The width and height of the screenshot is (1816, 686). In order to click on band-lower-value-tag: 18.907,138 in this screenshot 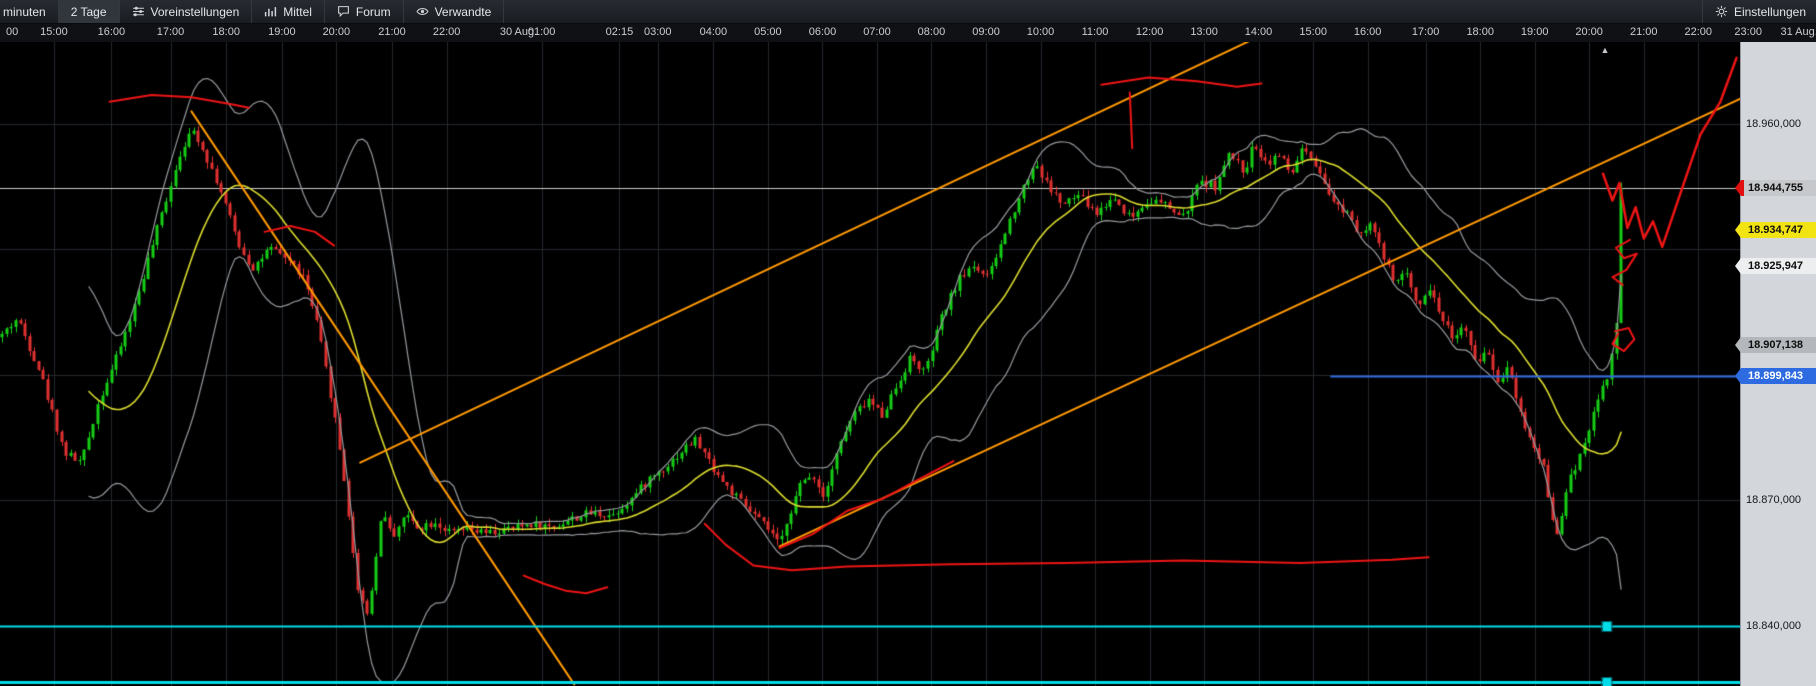, I will do `click(1775, 345)`.